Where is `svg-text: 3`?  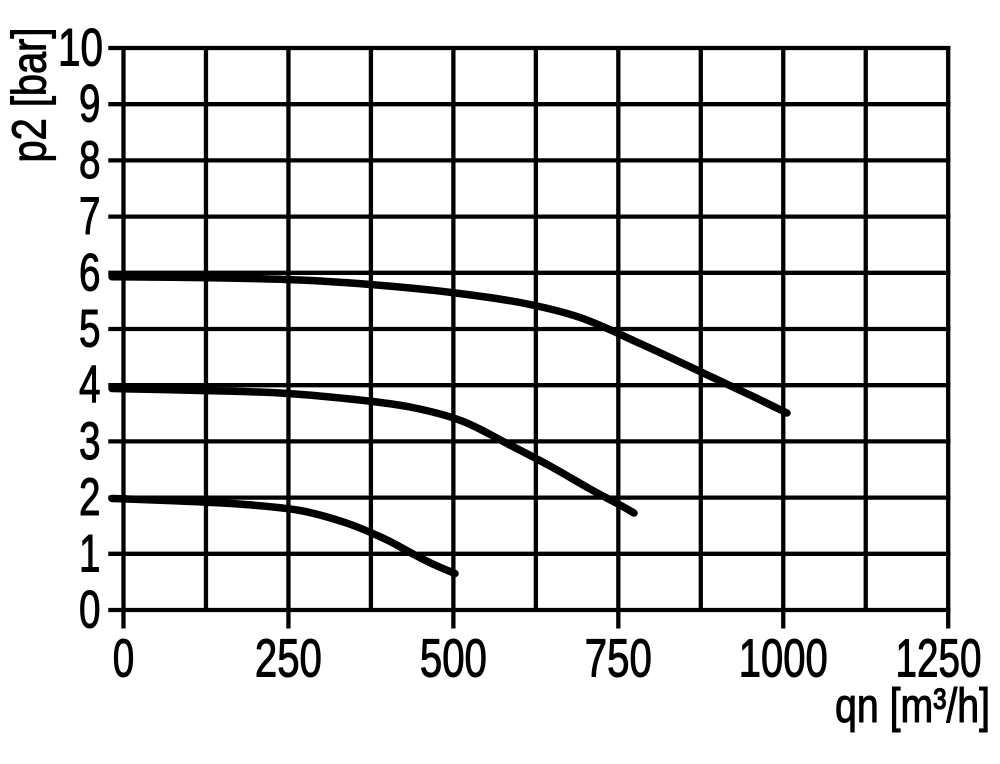 svg-text: 3 is located at coordinates (90, 441).